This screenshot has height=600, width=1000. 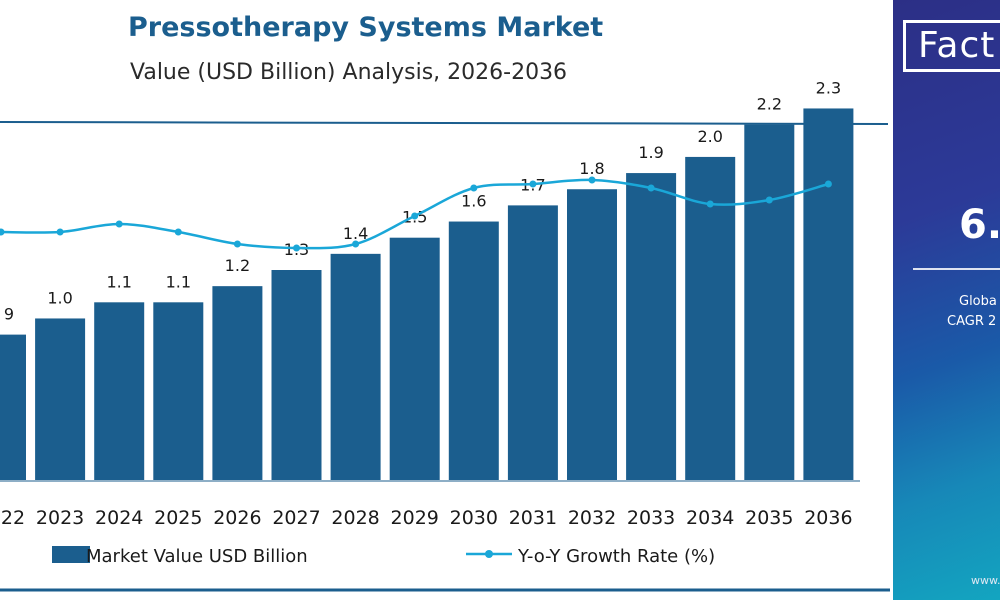 I want to click on x-tick-2027: 2027, so click(x=296, y=518).